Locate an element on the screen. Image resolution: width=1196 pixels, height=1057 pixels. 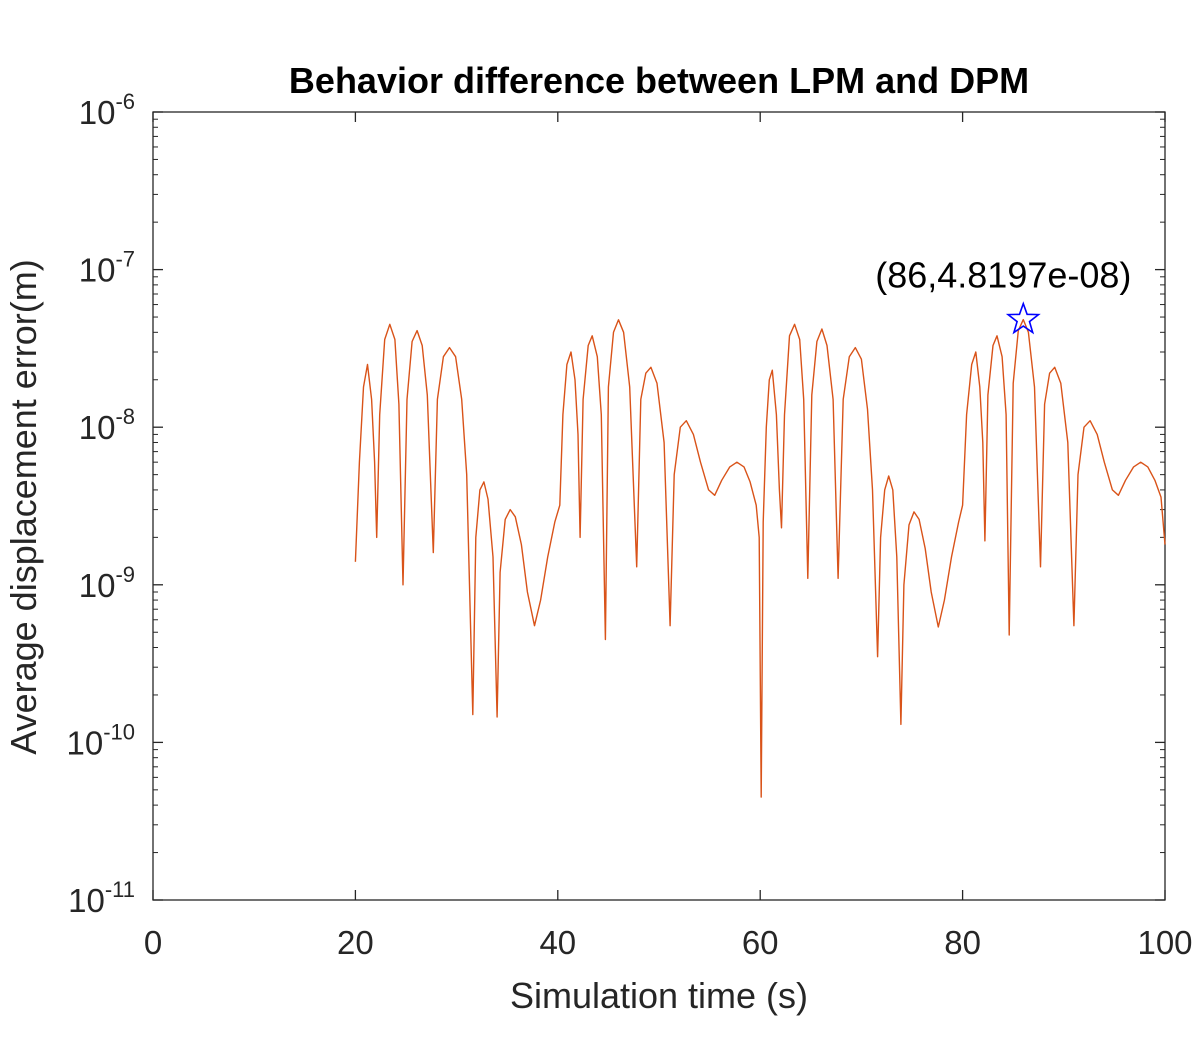
y-tick-label: 10⁻¹¹ is located at coordinates (101, 898).